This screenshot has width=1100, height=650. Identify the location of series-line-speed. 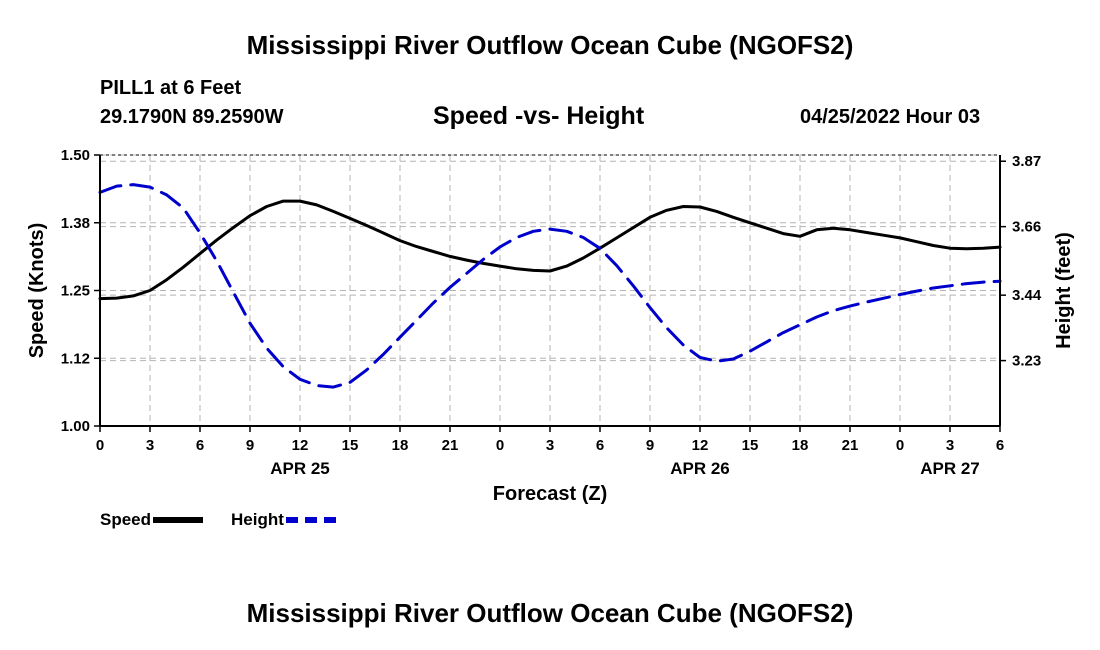
(550, 250).